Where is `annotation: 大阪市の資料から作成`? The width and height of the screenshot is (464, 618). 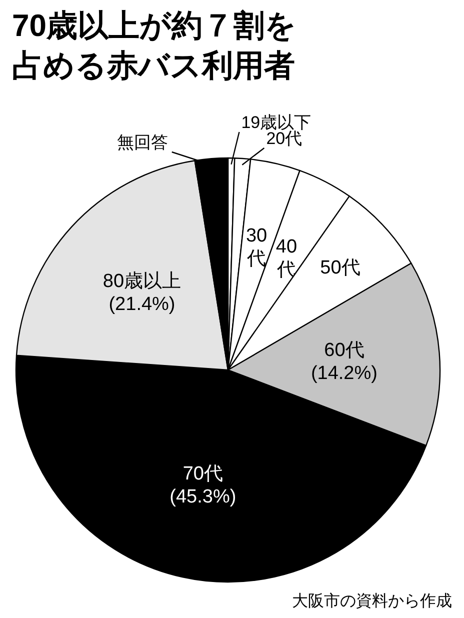 annotation: 大阪市の資料から作成 is located at coordinates (372, 601).